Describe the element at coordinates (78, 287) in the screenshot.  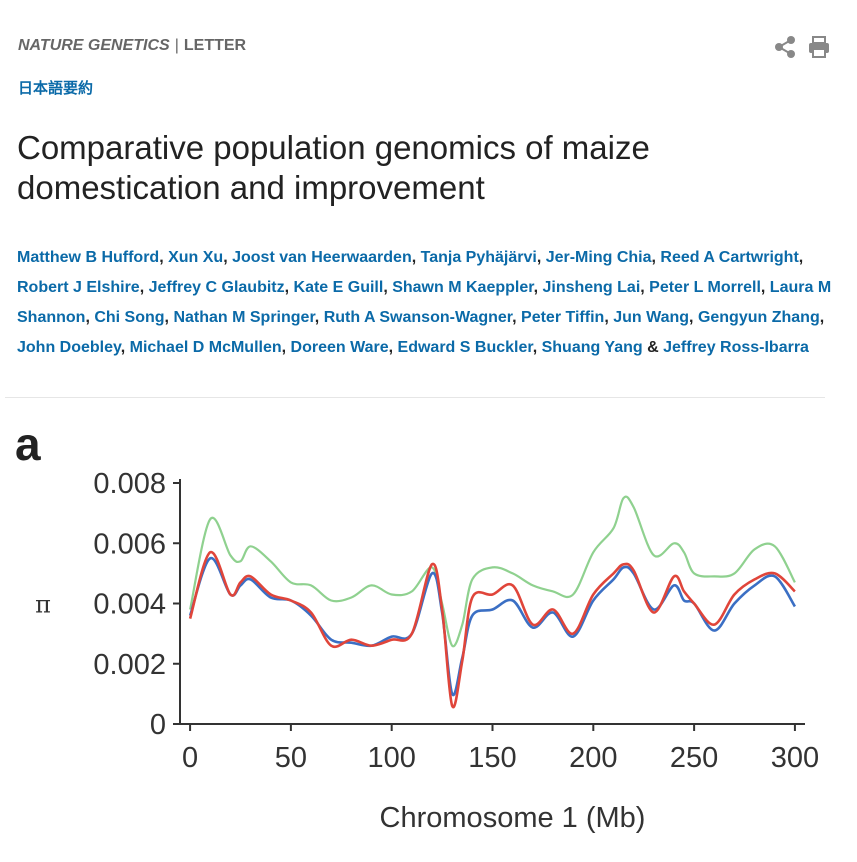
I see `author-link: Robert J Elshire` at that location.